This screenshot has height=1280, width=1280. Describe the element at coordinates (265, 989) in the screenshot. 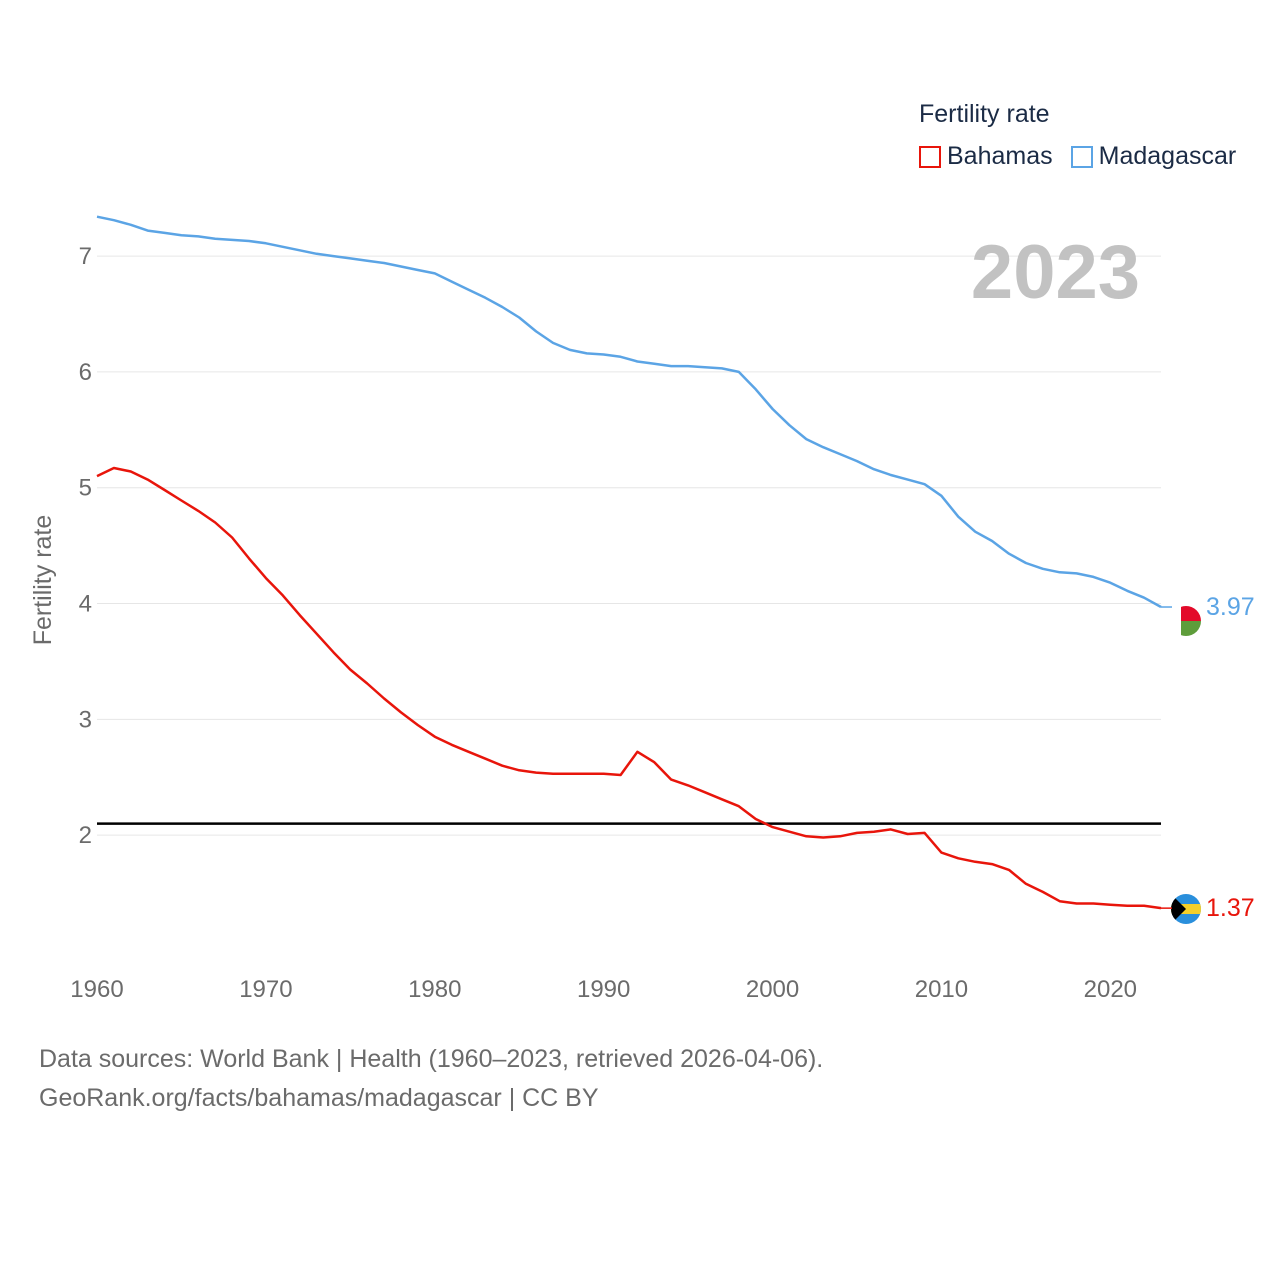

I see `x-tick-label: 1970` at that location.